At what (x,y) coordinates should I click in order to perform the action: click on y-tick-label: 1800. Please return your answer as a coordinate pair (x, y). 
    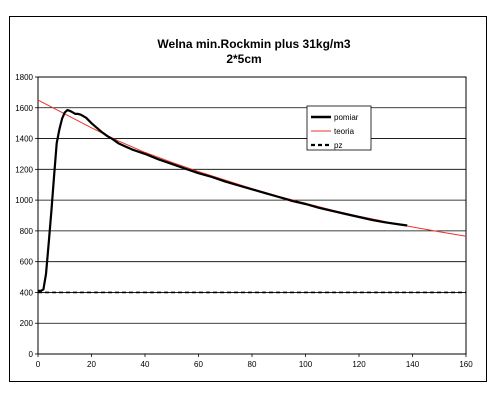
    Looking at the image, I should click on (24, 77).